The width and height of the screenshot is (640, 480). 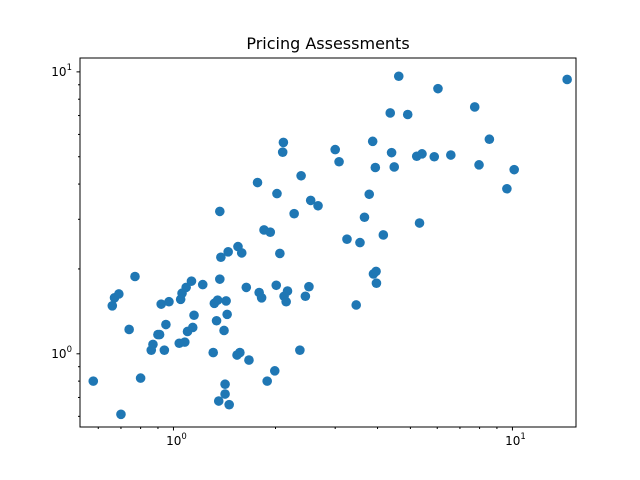 What do you see at coordinates (61, 71) in the screenshot?
I see `y-tick-label: 10¹` at bounding box center [61, 71].